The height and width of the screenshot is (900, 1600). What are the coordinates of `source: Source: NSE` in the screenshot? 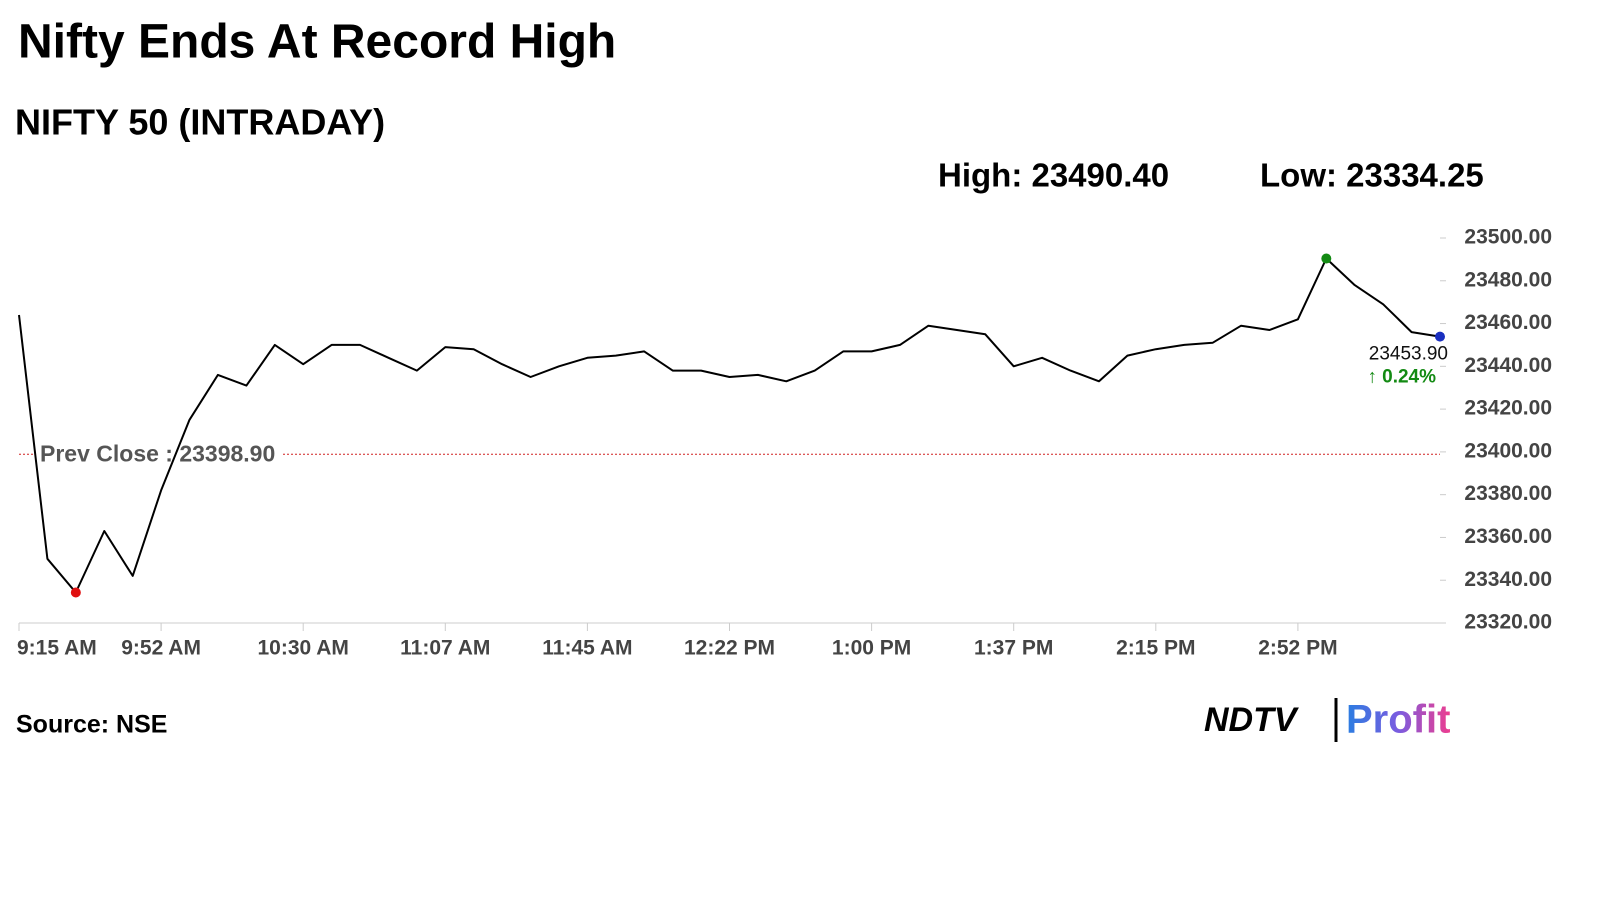 It's located at (91, 725).